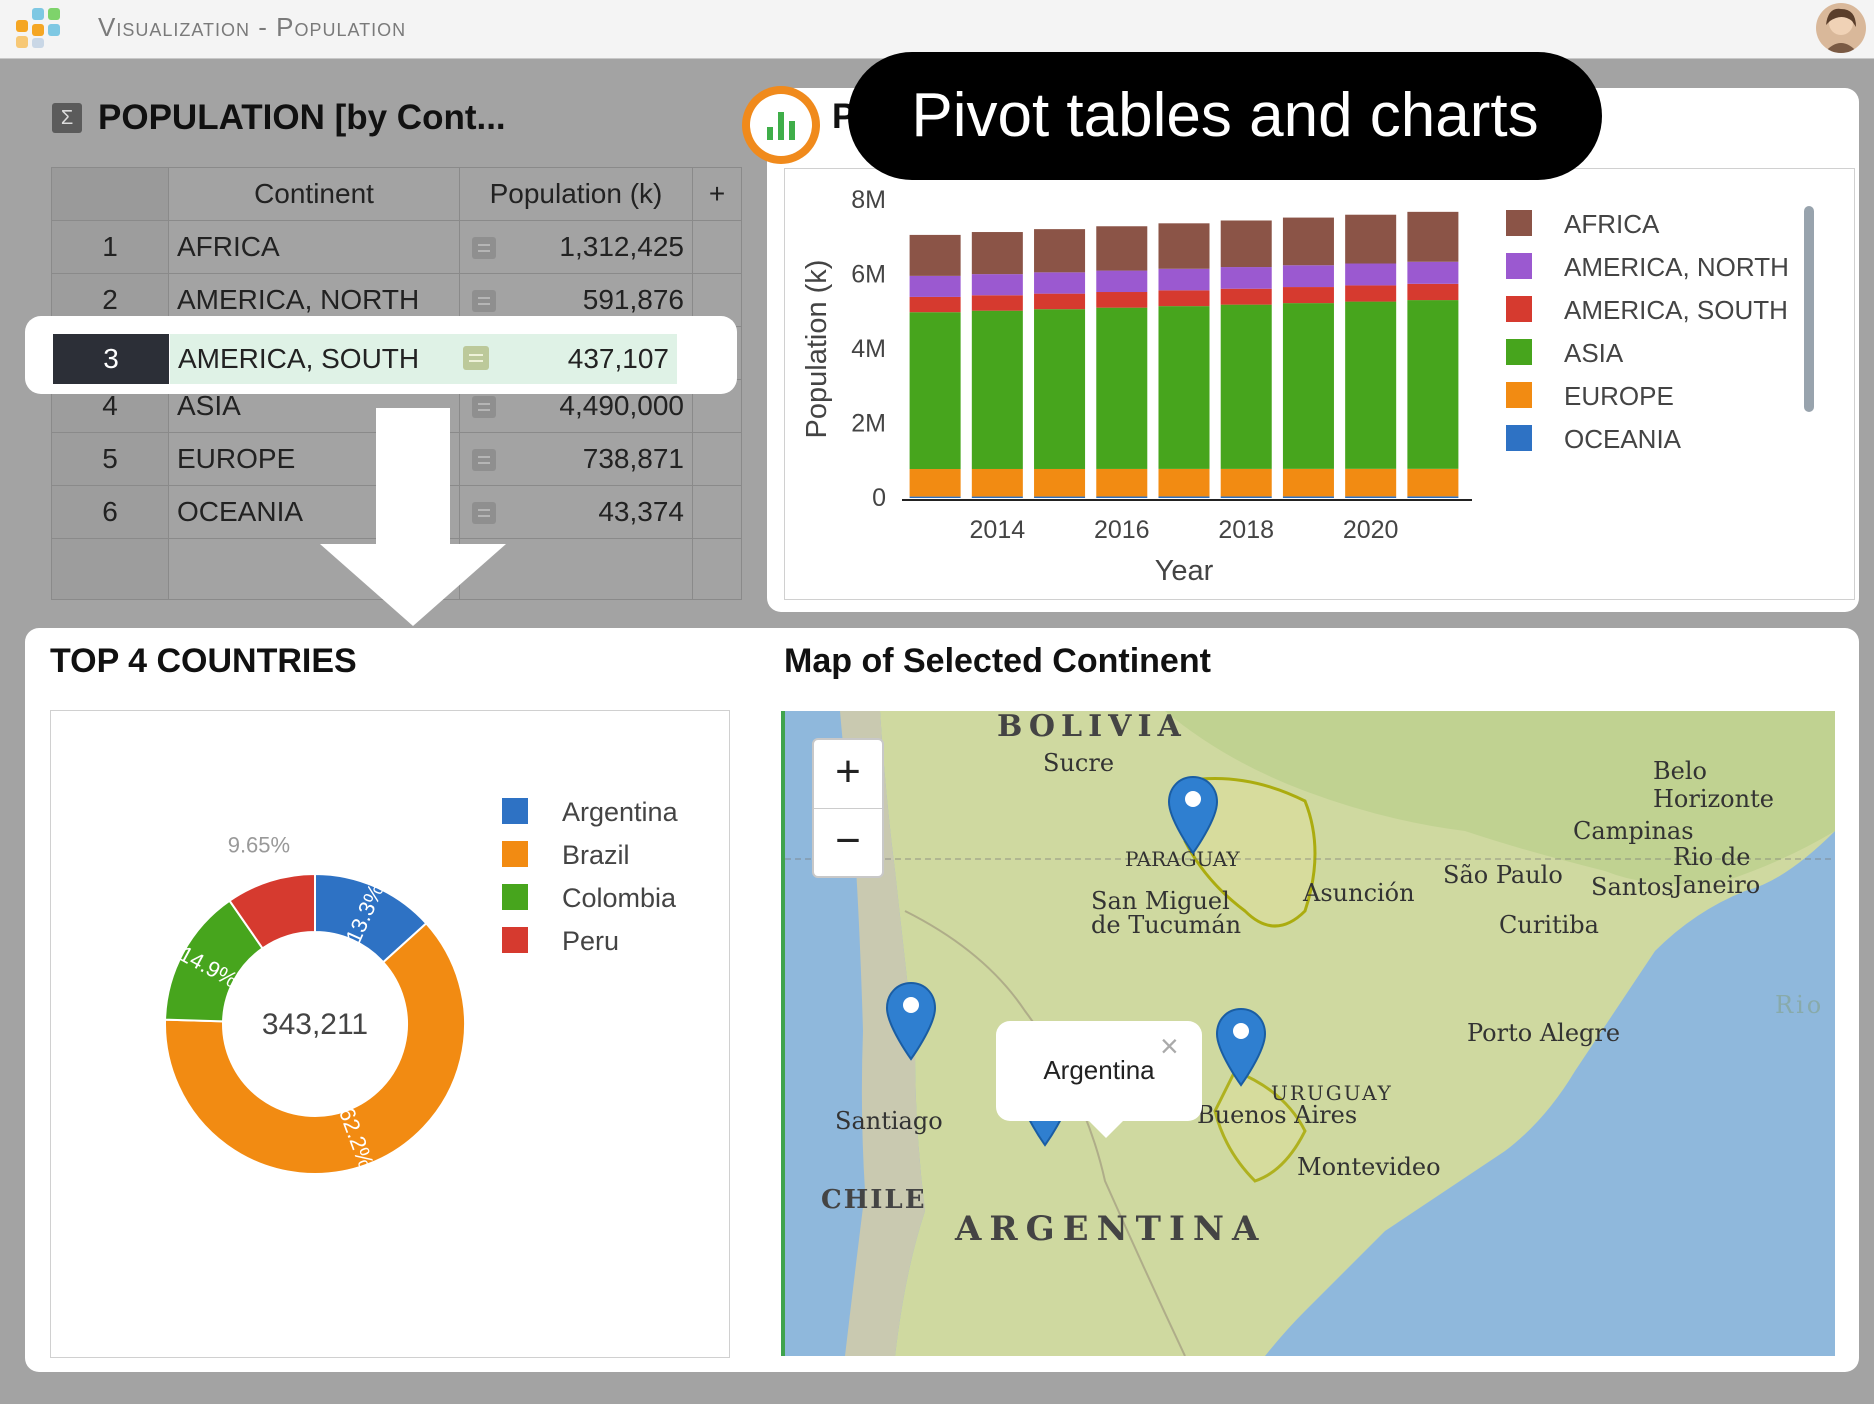 The image size is (1874, 1404). I want to click on cell-population: 1,312,425, so click(576, 247).